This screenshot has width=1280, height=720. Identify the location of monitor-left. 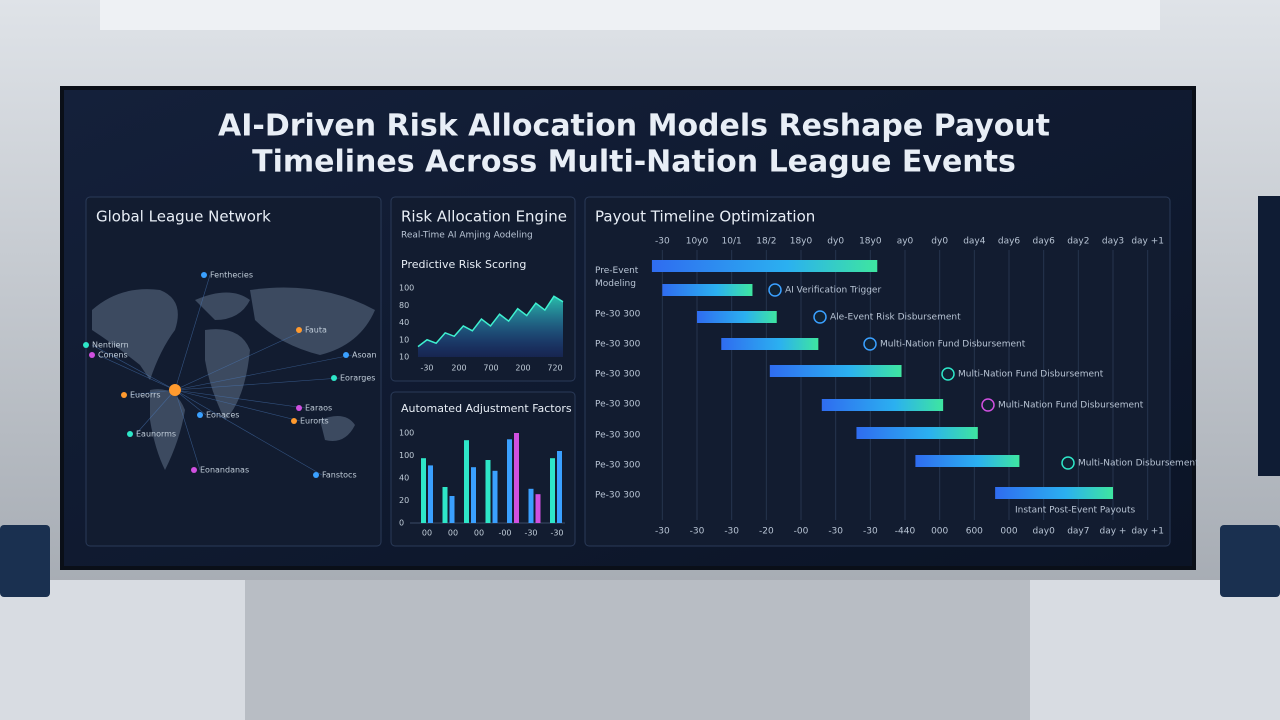
(25, 561).